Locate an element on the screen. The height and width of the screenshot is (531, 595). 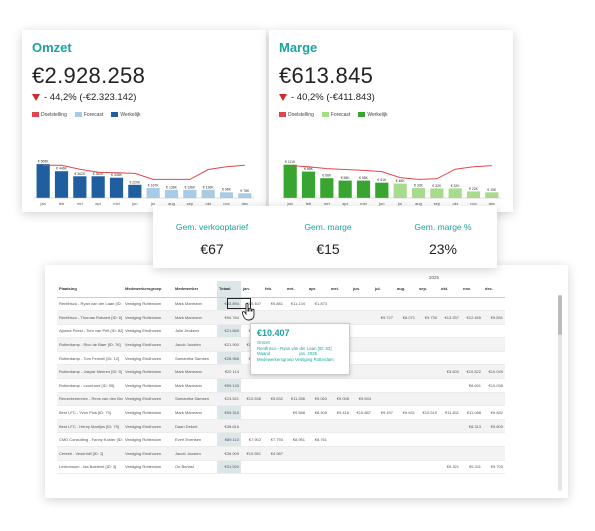
month-value-cell: €9.700 is located at coordinates (494, 467).